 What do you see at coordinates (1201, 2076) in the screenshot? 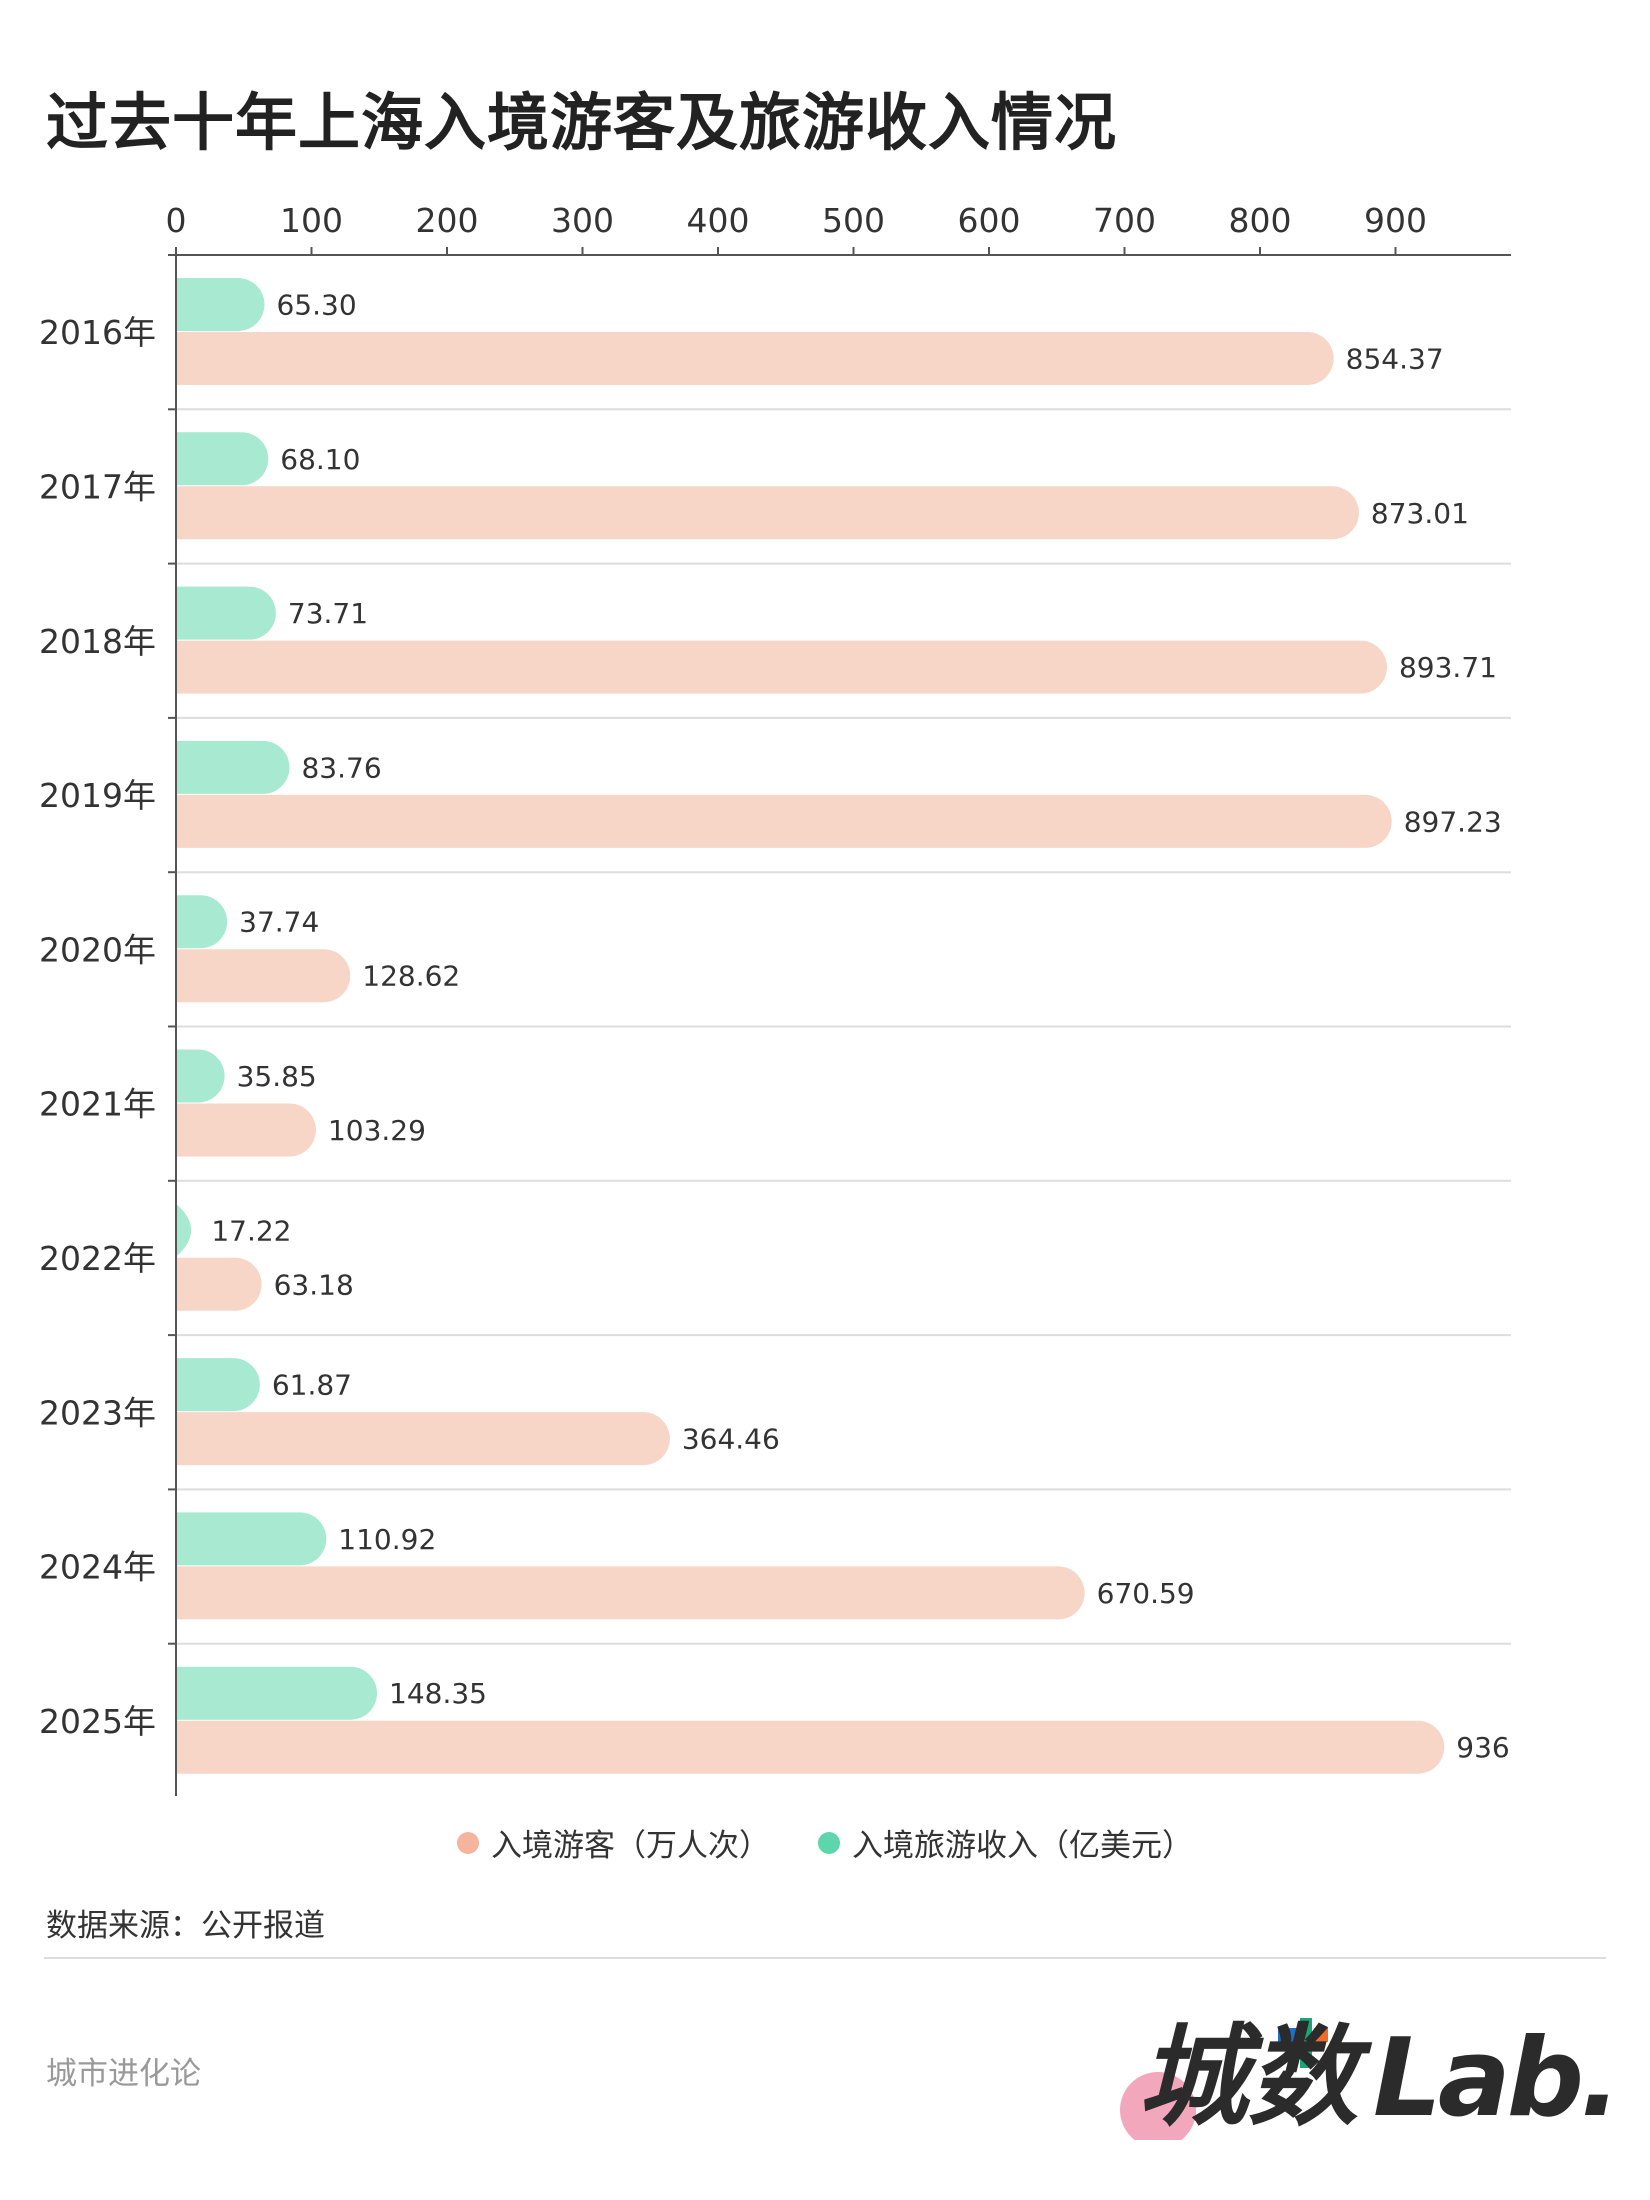
I see `svg-text: 城` at bounding box center [1201, 2076].